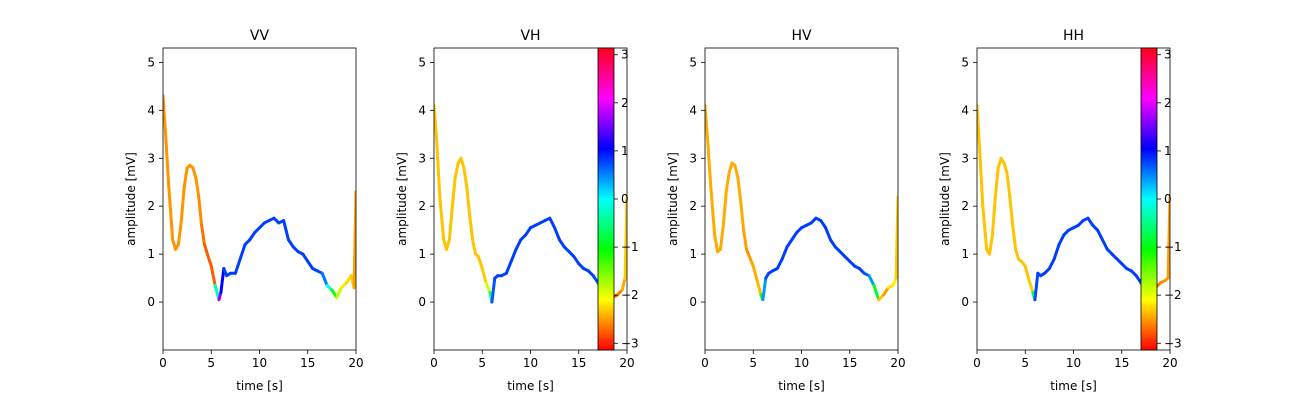 The image size is (1300, 400). I want to click on y-tick-label: 3, so click(422, 158).